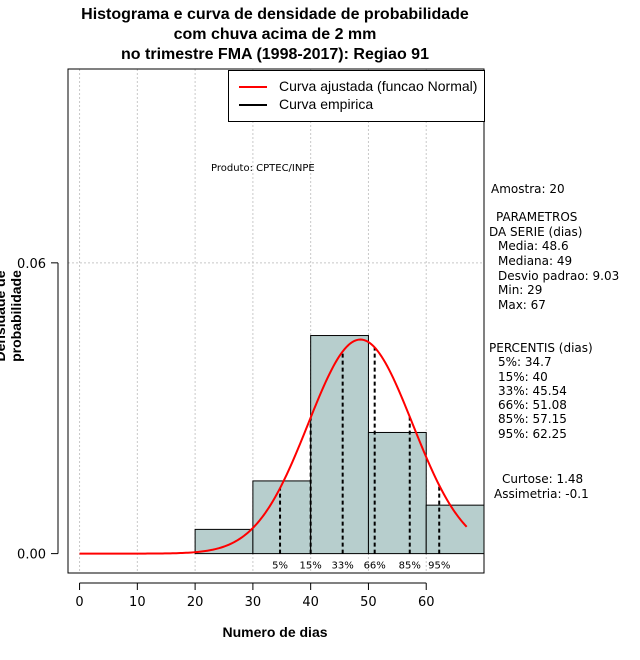  What do you see at coordinates (275, 54) in the screenshot?
I see `chart-title-line3: no trimestre FMA (1998-2017): Regiao 91` at bounding box center [275, 54].